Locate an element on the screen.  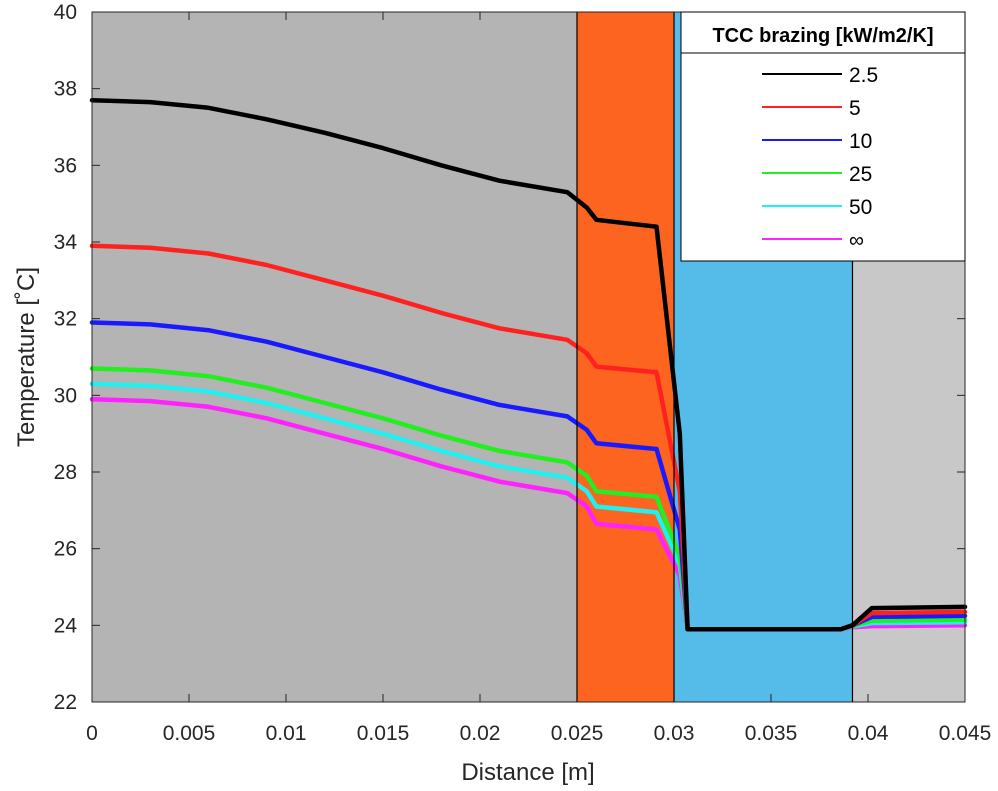
x-tick-label: 0.01 is located at coordinates (286, 733).